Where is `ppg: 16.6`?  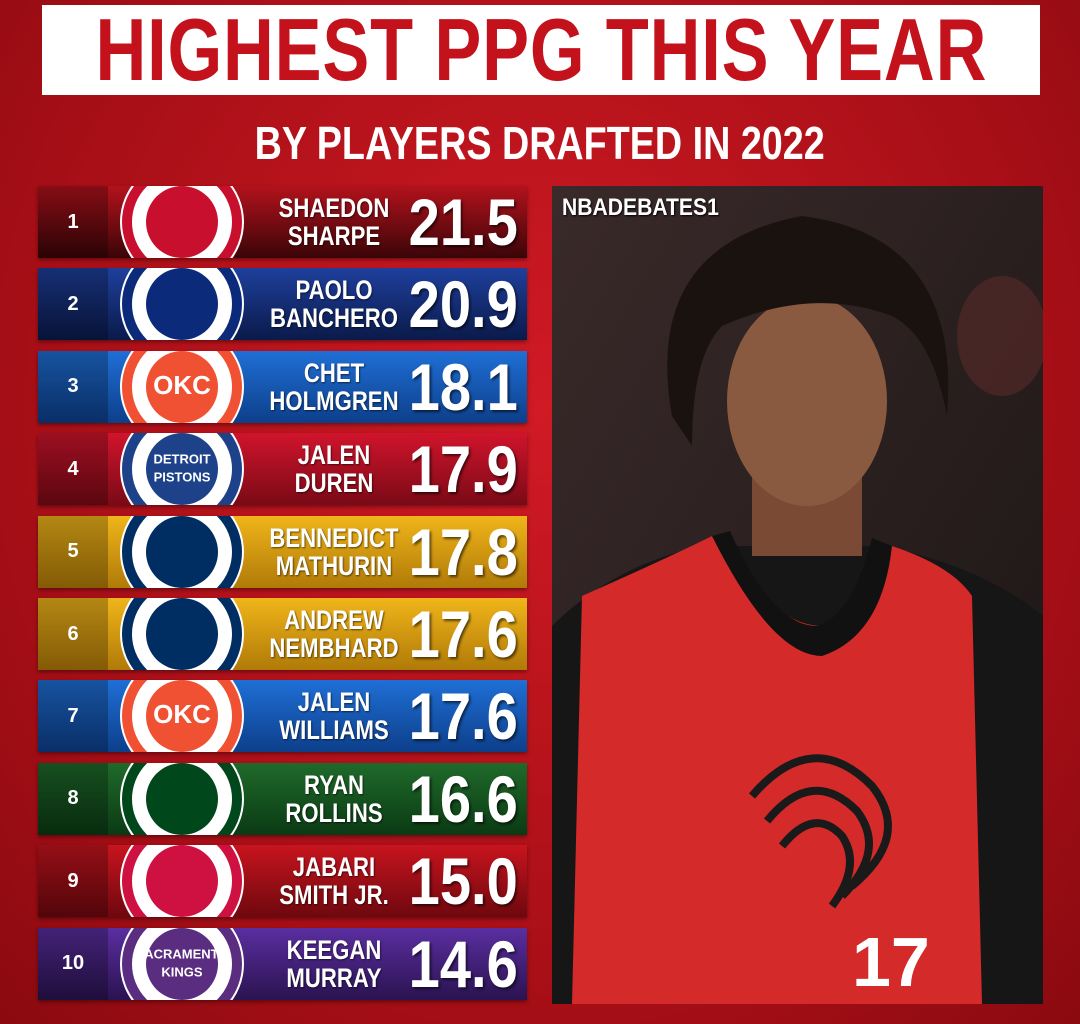 ppg: 16.6 is located at coordinates (463, 798).